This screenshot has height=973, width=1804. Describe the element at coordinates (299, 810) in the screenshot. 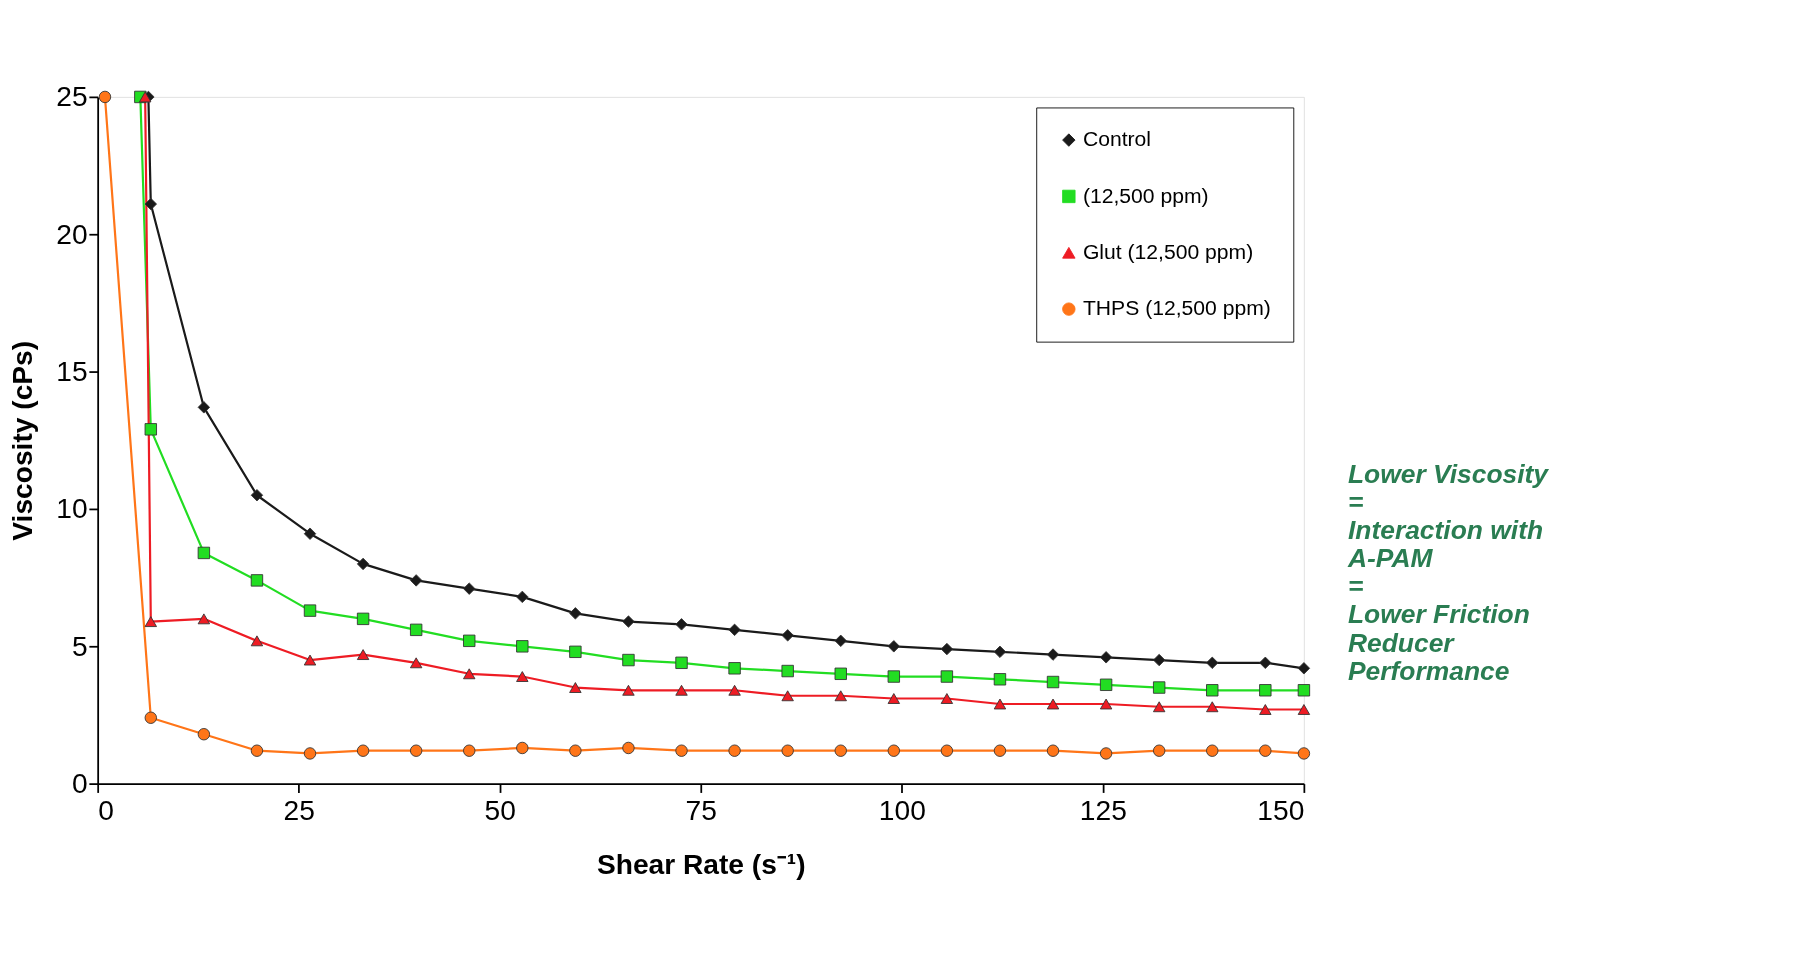

I see `x-tick-label: 25` at that location.